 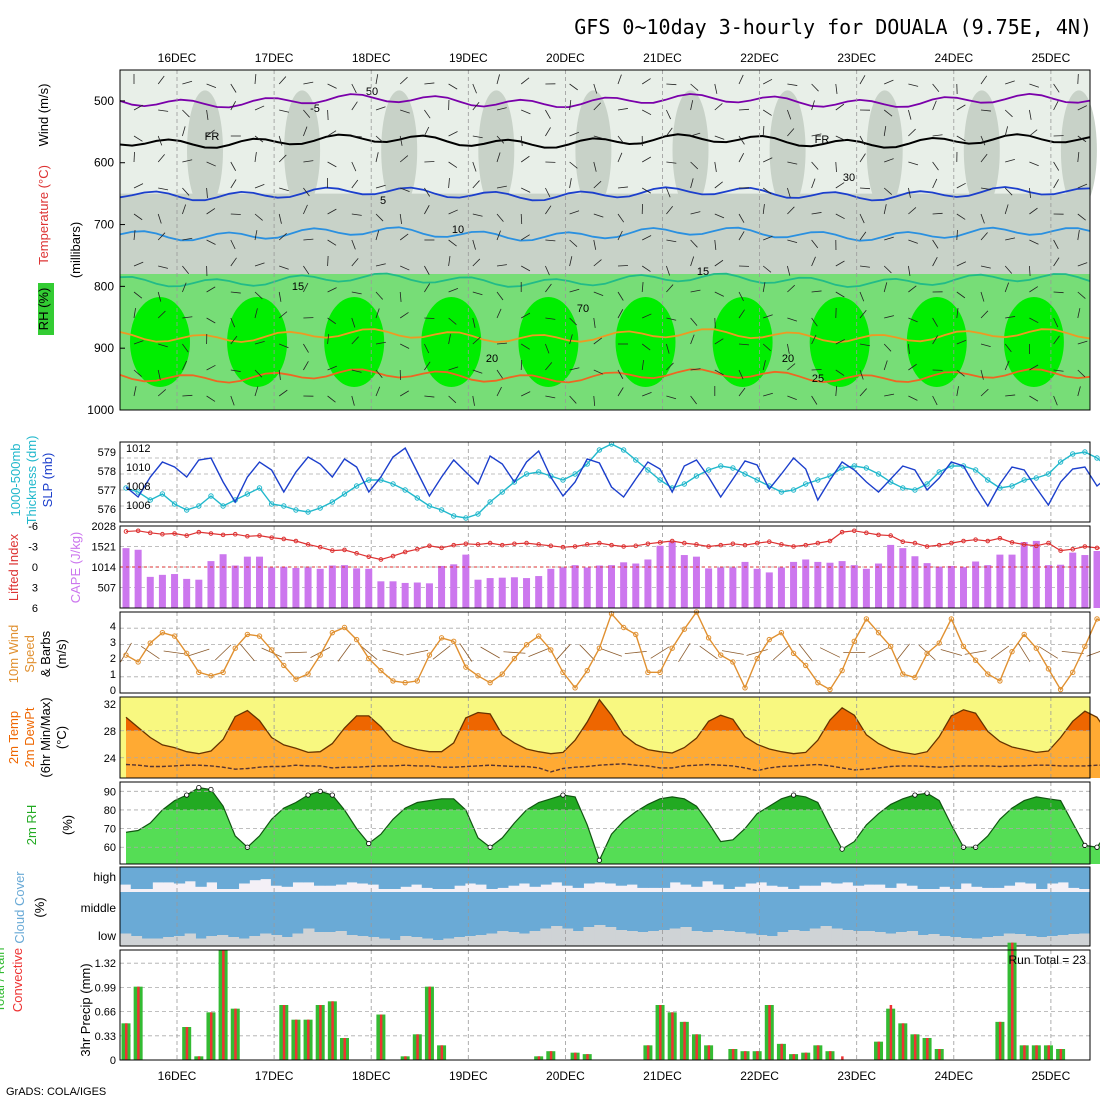 What do you see at coordinates (61, 737) in the screenshot?
I see `side-label: (°C)` at bounding box center [61, 737].